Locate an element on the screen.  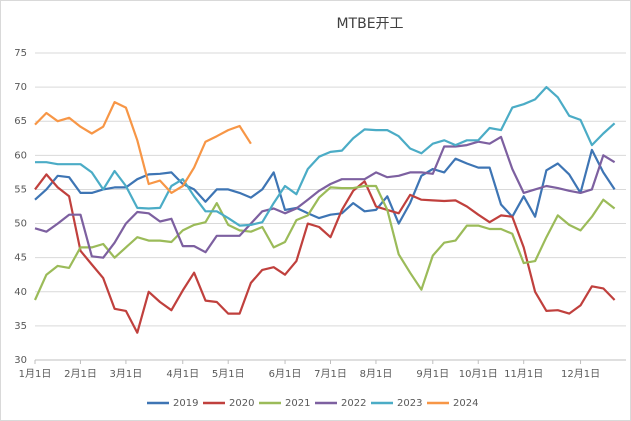
y-tick-label: 45 is located at coordinates (20, 258).